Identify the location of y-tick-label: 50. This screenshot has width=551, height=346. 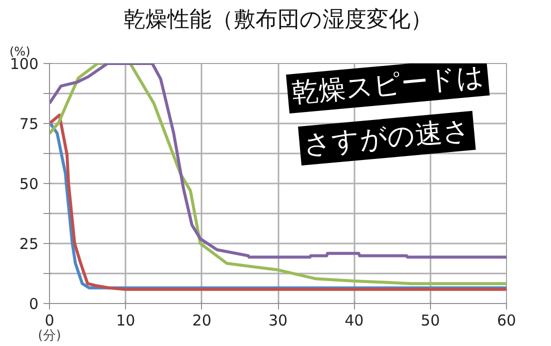
(29, 184).